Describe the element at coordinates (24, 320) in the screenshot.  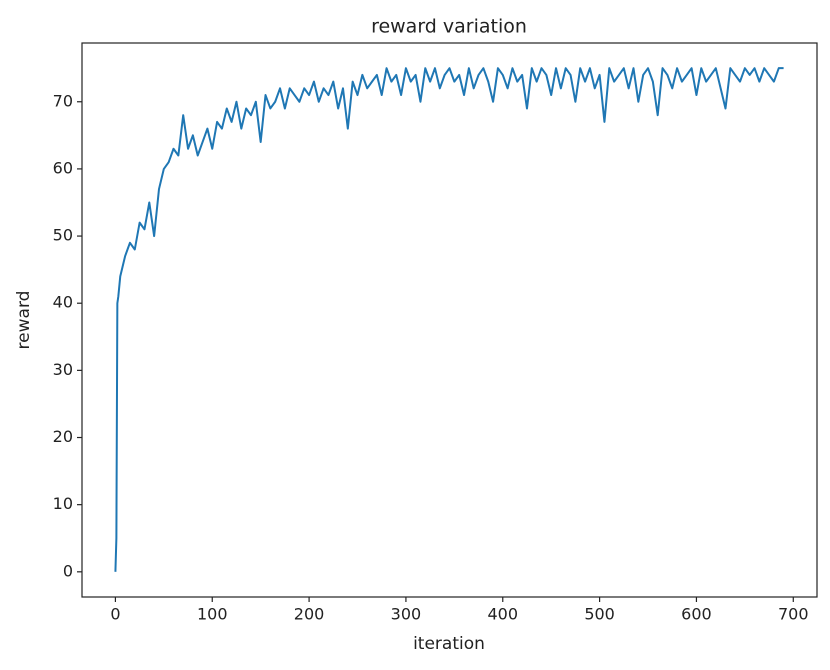
I see `y-axis-label: reward` at that location.